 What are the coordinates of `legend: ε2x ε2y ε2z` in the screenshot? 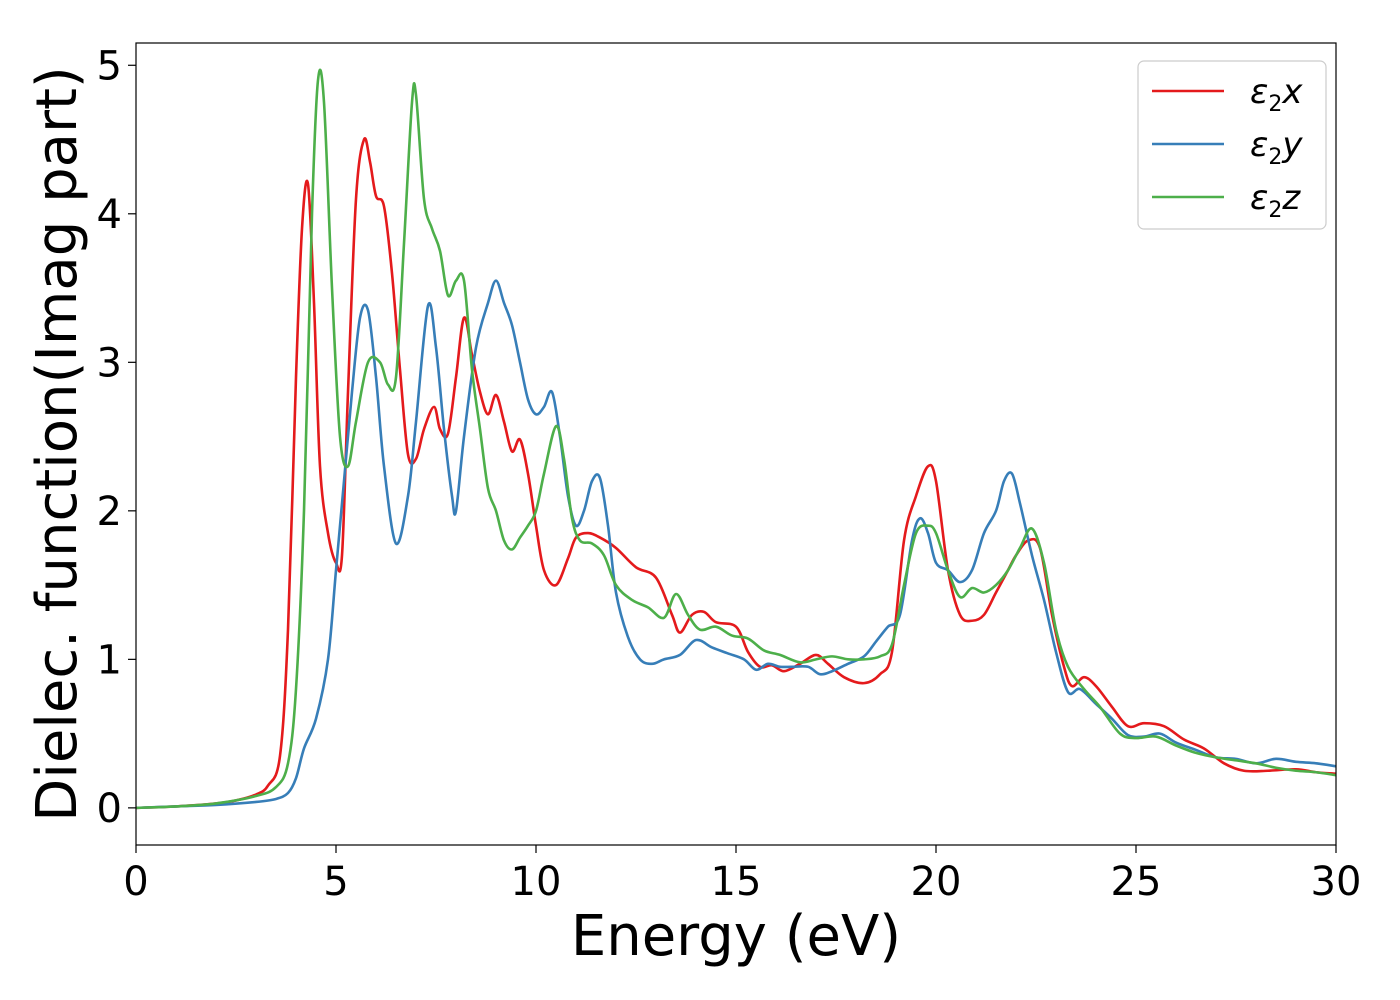 It's located at (1232, 145).